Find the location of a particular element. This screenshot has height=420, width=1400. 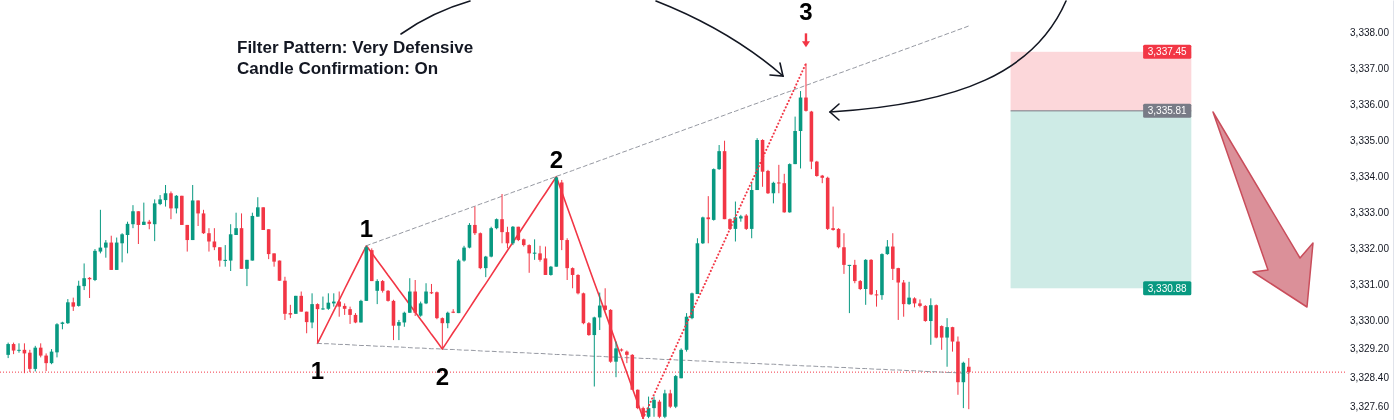

y-tick-label: 3,334.00 is located at coordinates (1370, 176).